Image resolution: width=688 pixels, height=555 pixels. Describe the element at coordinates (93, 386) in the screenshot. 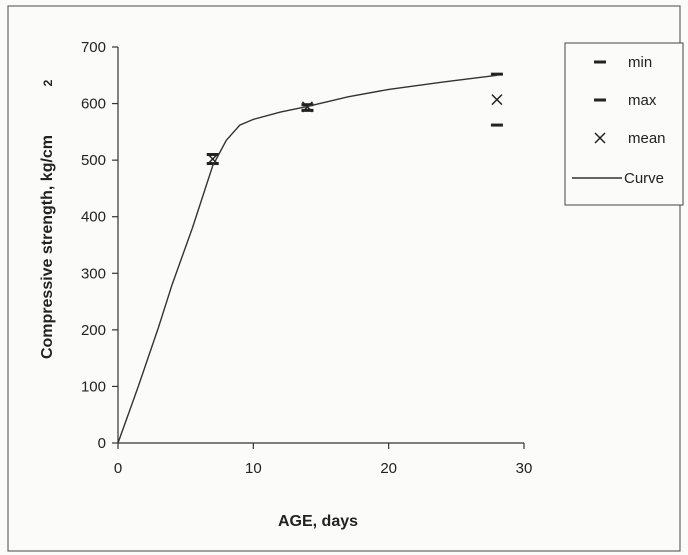

I see `y-tick-label: 100` at that location.